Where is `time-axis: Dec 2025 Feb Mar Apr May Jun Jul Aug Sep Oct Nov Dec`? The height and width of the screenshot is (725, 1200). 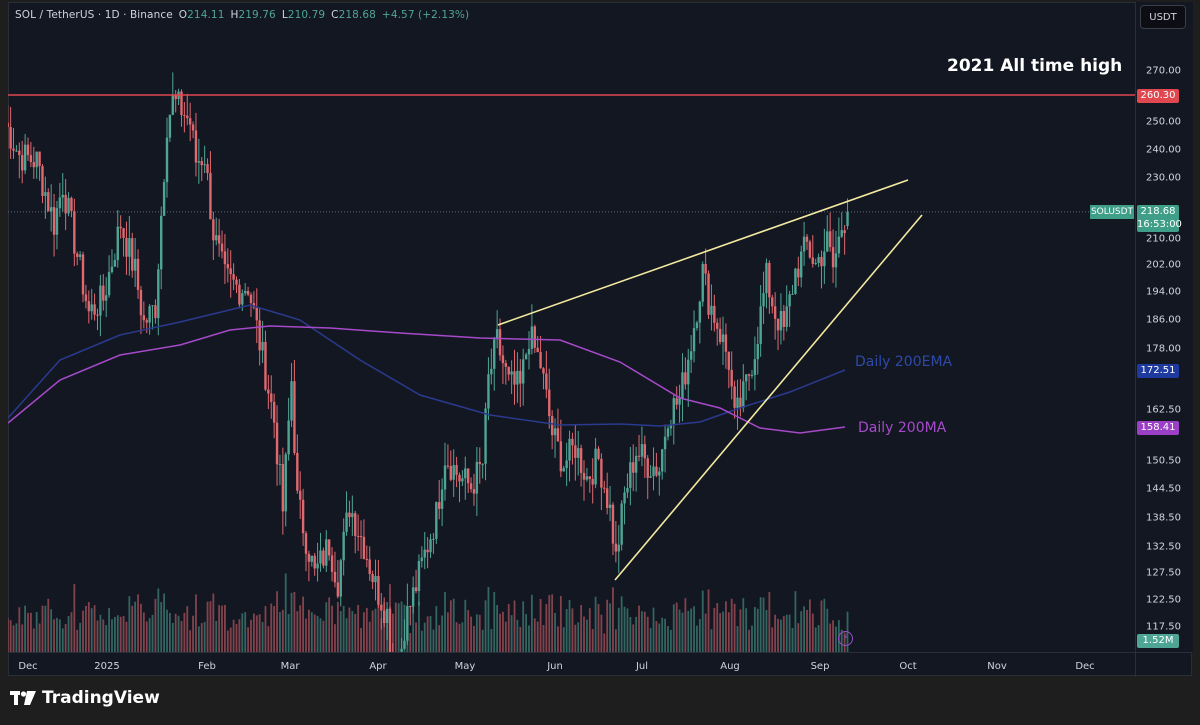 time-axis: Dec 2025 Feb Mar Apr May Jun Jul Aug Sep Oct Nov Dec is located at coordinates (600, 664).